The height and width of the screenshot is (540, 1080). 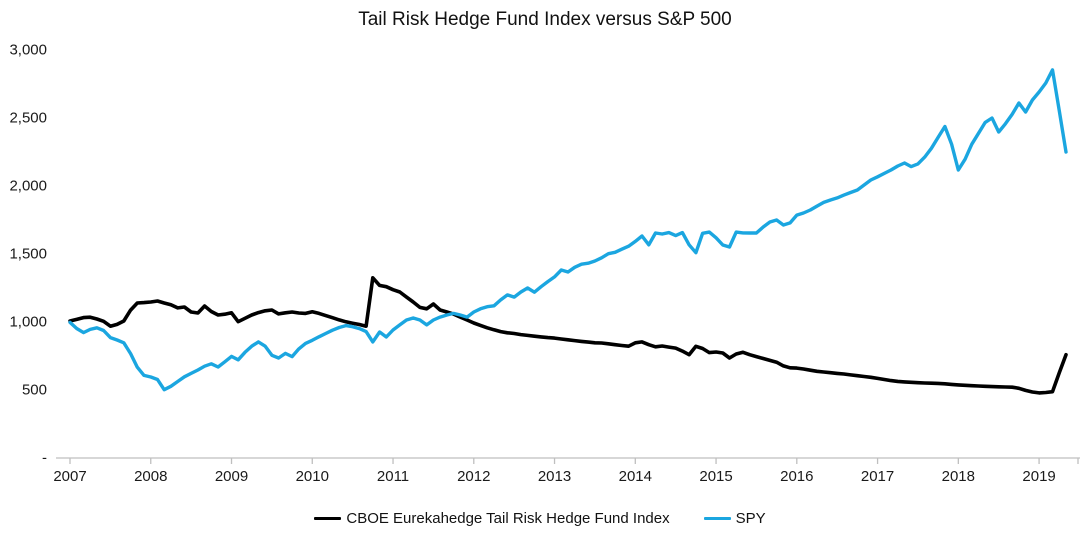 I want to click on x-axis-label: 2014, so click(x=635, y=476).